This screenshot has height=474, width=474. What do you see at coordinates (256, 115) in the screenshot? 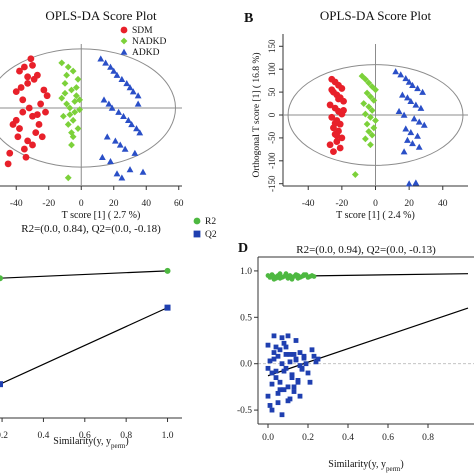
I see `y-axis-label: Orthogonal T score [1] ( 16.8 %)` at bounding box center [256, 115].